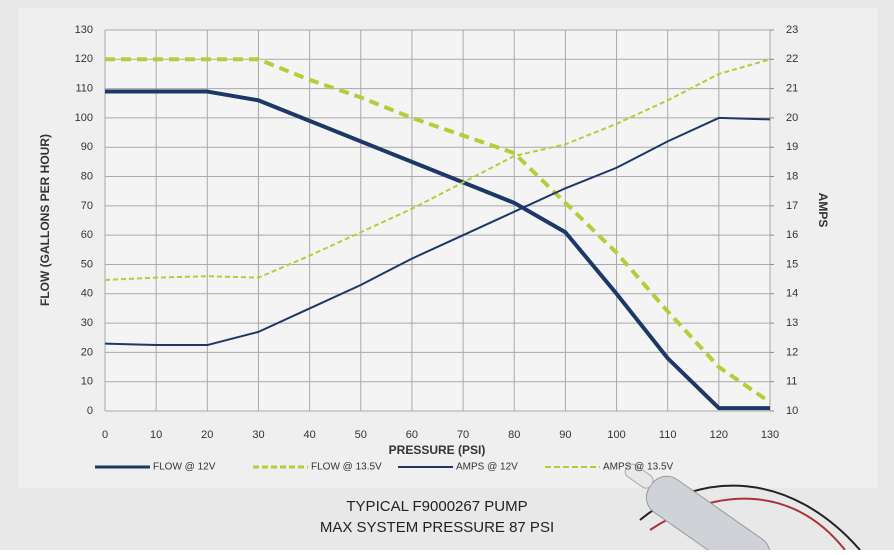 This screenshot has height=555, width=894. Describe the element at coordinates (87, 352) in the screenshot. I see `y-tick-label: 20` at that location.